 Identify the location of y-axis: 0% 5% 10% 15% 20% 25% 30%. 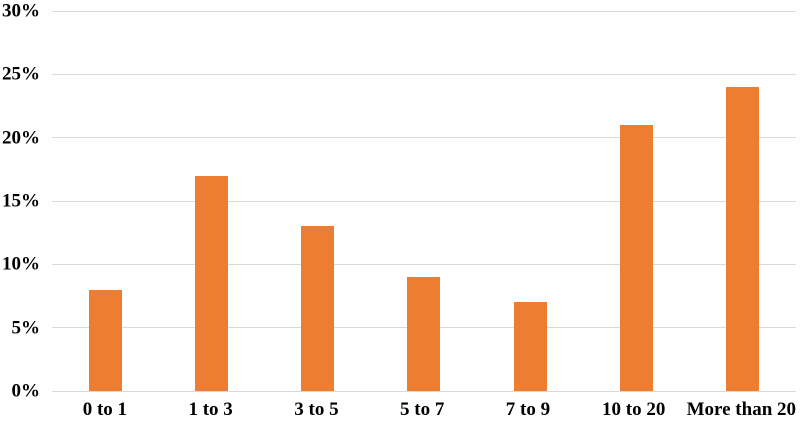
(22, 201).